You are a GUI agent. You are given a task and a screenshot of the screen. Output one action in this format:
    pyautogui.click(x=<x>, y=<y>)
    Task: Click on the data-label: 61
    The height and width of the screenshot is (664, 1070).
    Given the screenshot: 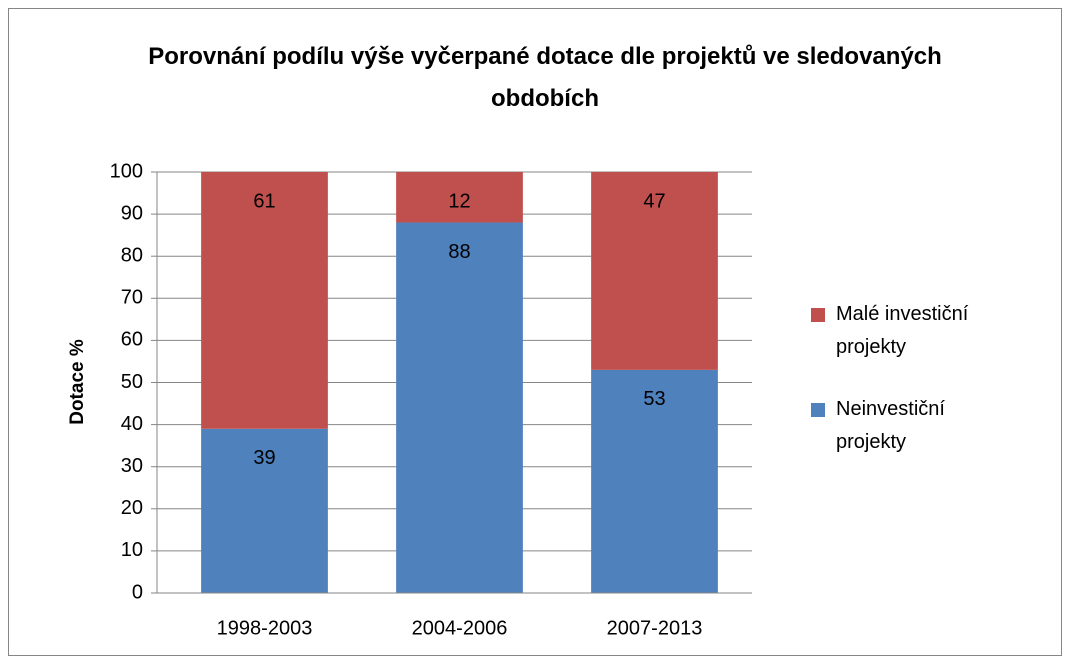 What is the action you would take?
    pyautogui.click(x=264, y=201)
    